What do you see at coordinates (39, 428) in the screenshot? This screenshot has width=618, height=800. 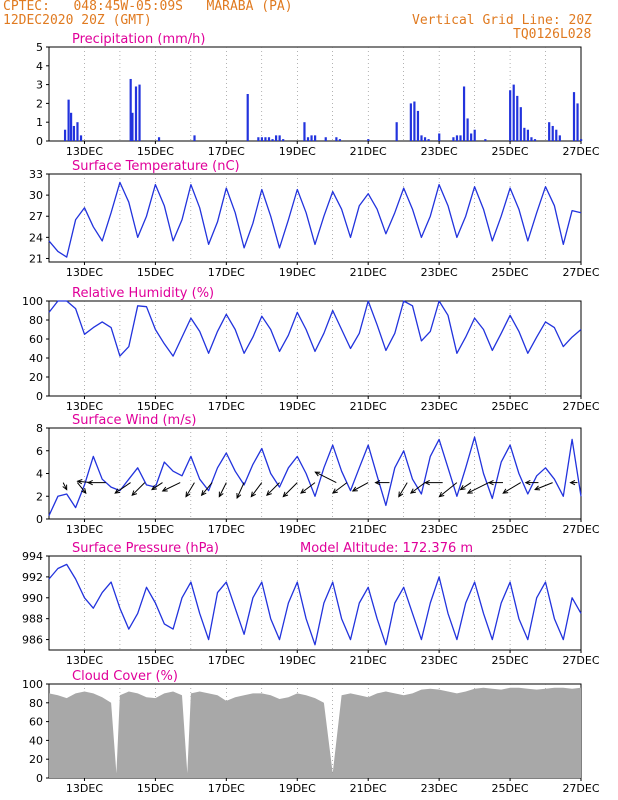 I see `y-tick-label: 8` at bounding box center [39, 428].